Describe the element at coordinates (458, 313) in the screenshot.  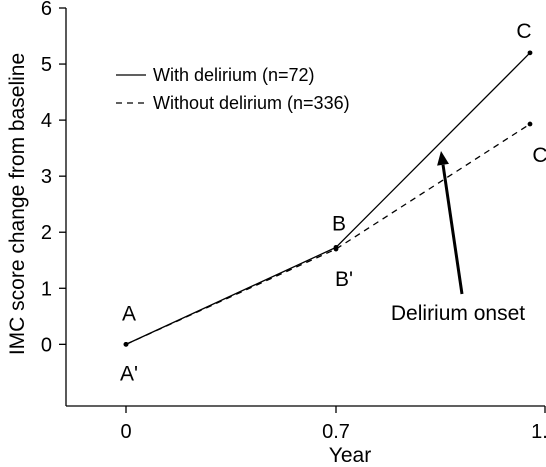
I see `annotation-text: Delirium onset` at that location.